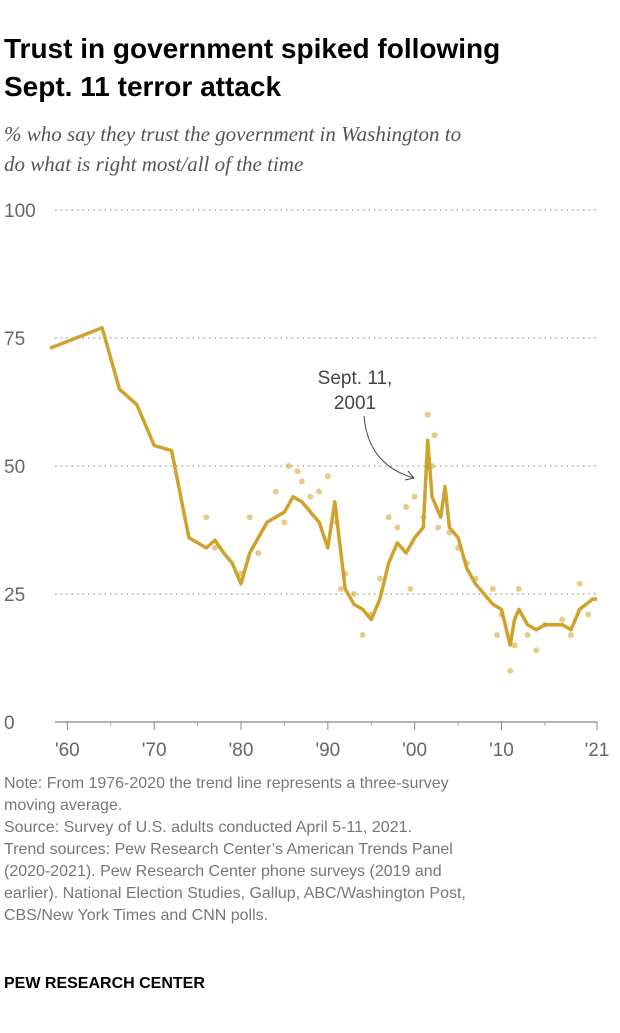  I want to click on annotation-arrowhead, so click(409, 475).